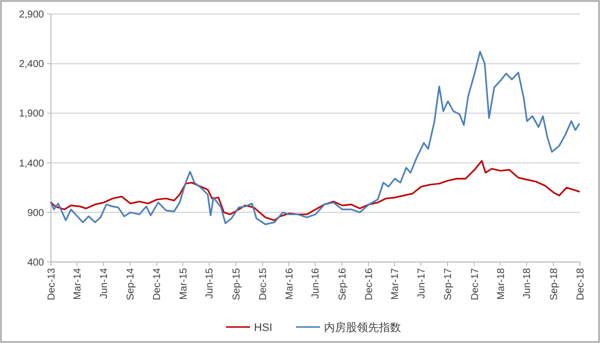  Describe the element at coordinates (184, 284) in the screenshot. I see `x-tick-label: Mar-15` at that location.